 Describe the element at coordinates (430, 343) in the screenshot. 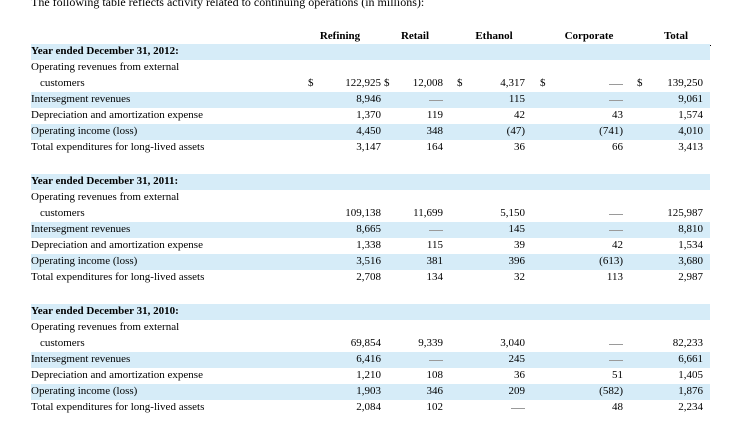

I see `cell-retail: 9,339` at that location.